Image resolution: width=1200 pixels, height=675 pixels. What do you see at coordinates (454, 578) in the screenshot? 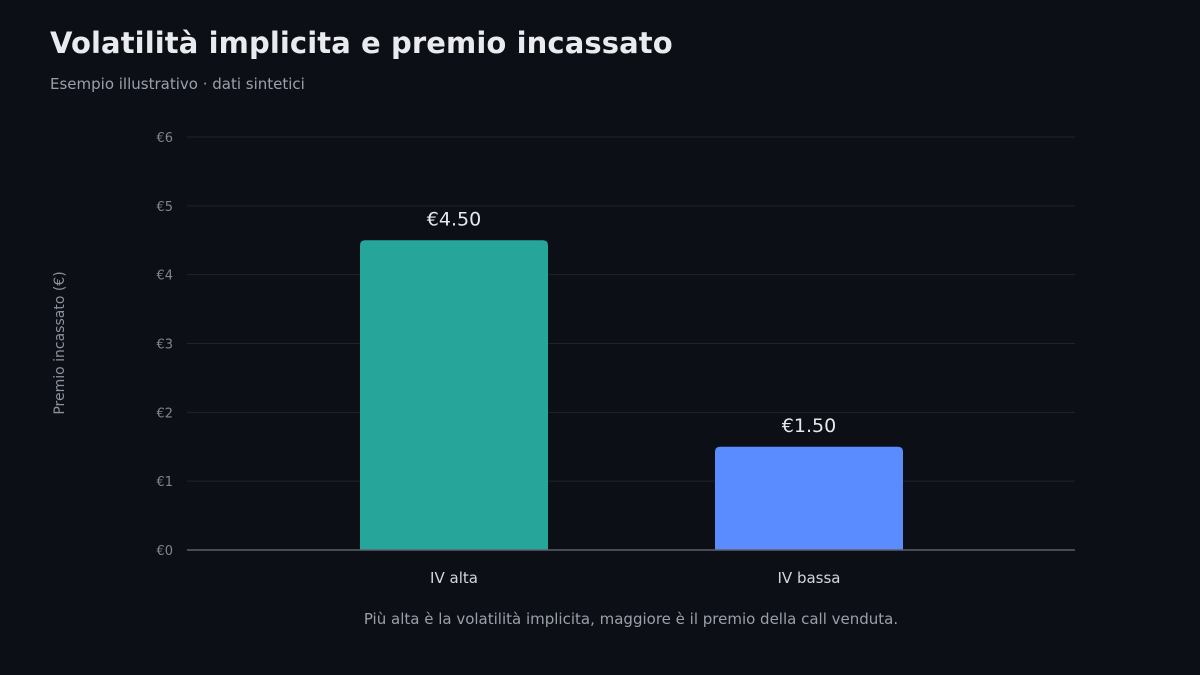
I see `x-category-label: IV alta` at bounding box center [454, 578].